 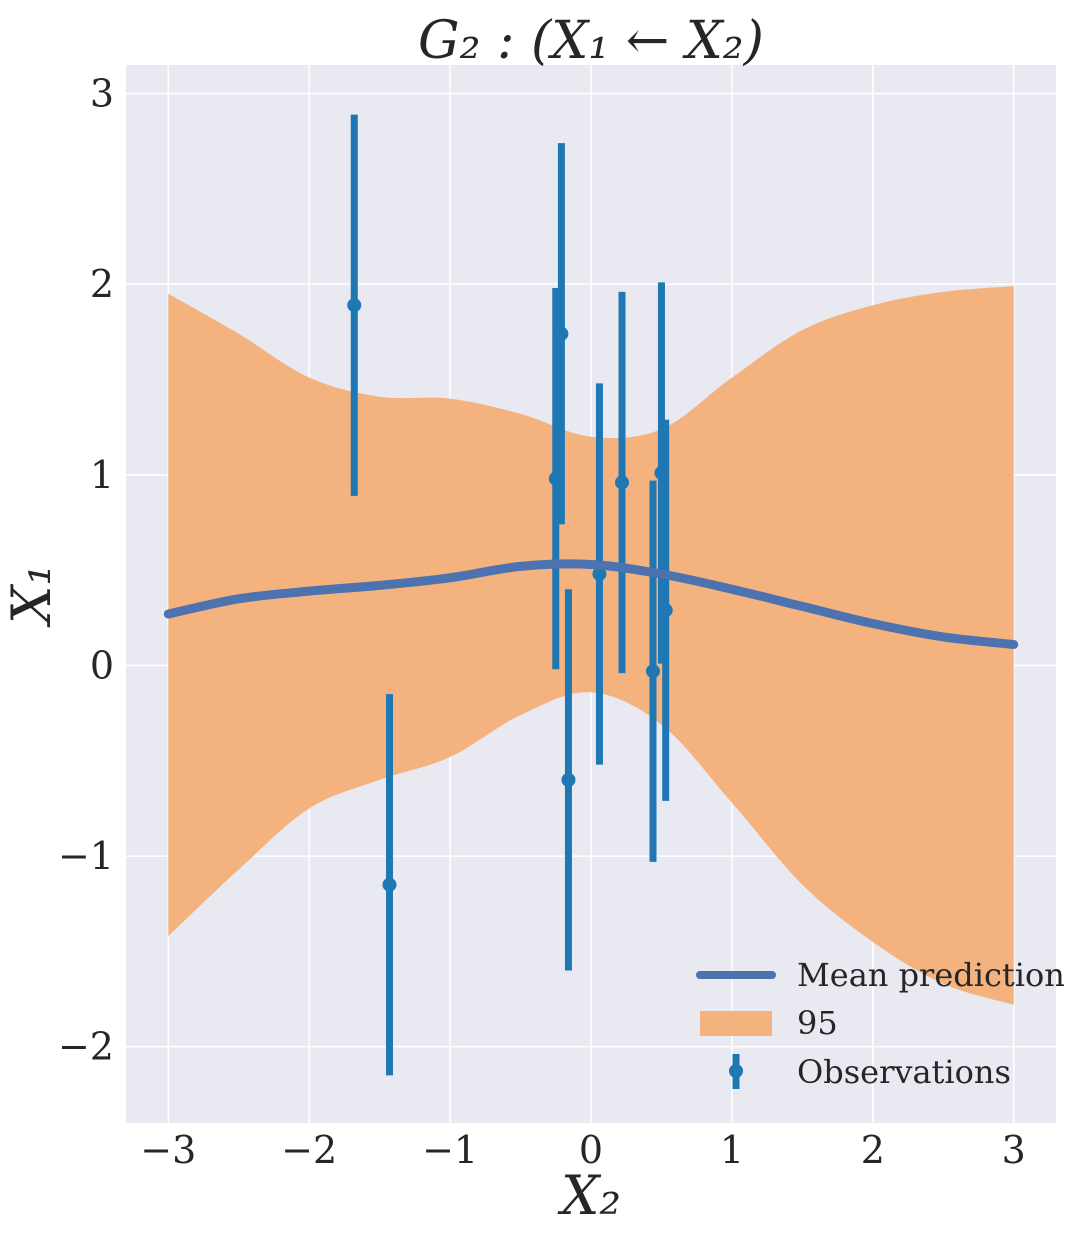 What do you see at coordinates (1014, 1150) in the screenshot?
I see `x-tick-label: 3` at bounding box center [1014, 1150].